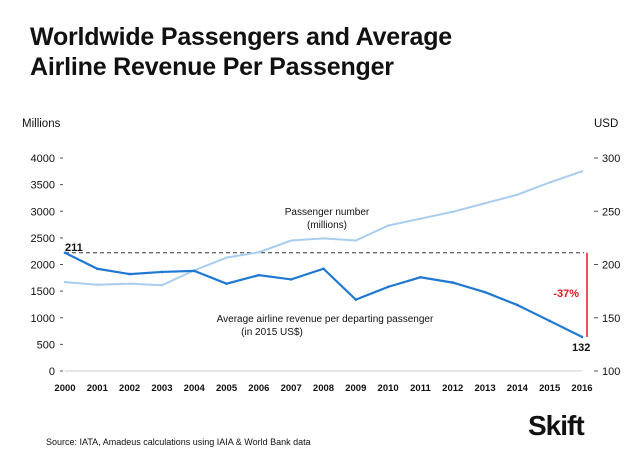 The image size is (632, 474). What do you see at coordinates (43, 266) in the screenshot?
I see `left-tick-label: 2000` at bounding box center [43, 266].